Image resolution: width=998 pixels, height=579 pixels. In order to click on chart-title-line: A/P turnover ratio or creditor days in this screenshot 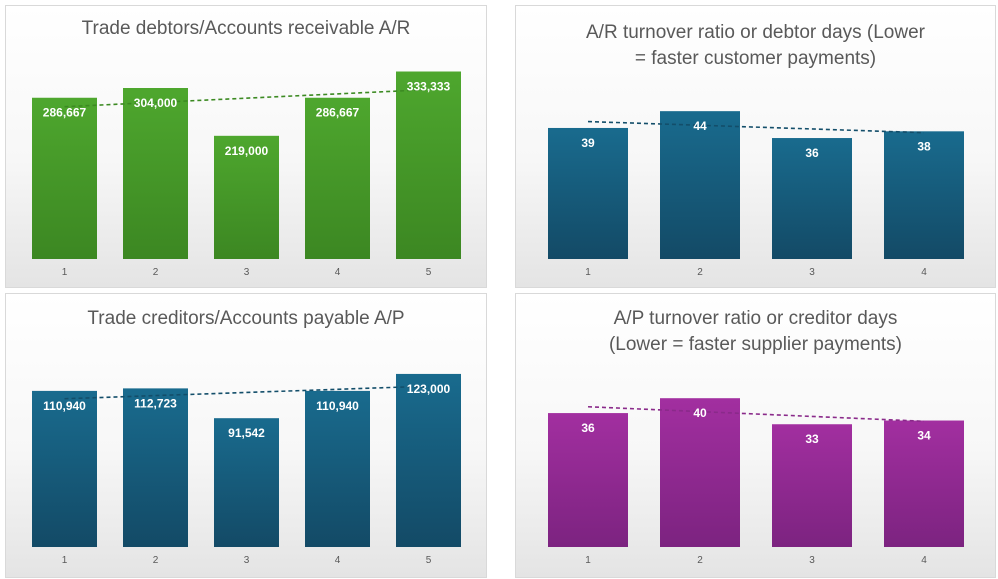, I will do `click(755, 318)`.